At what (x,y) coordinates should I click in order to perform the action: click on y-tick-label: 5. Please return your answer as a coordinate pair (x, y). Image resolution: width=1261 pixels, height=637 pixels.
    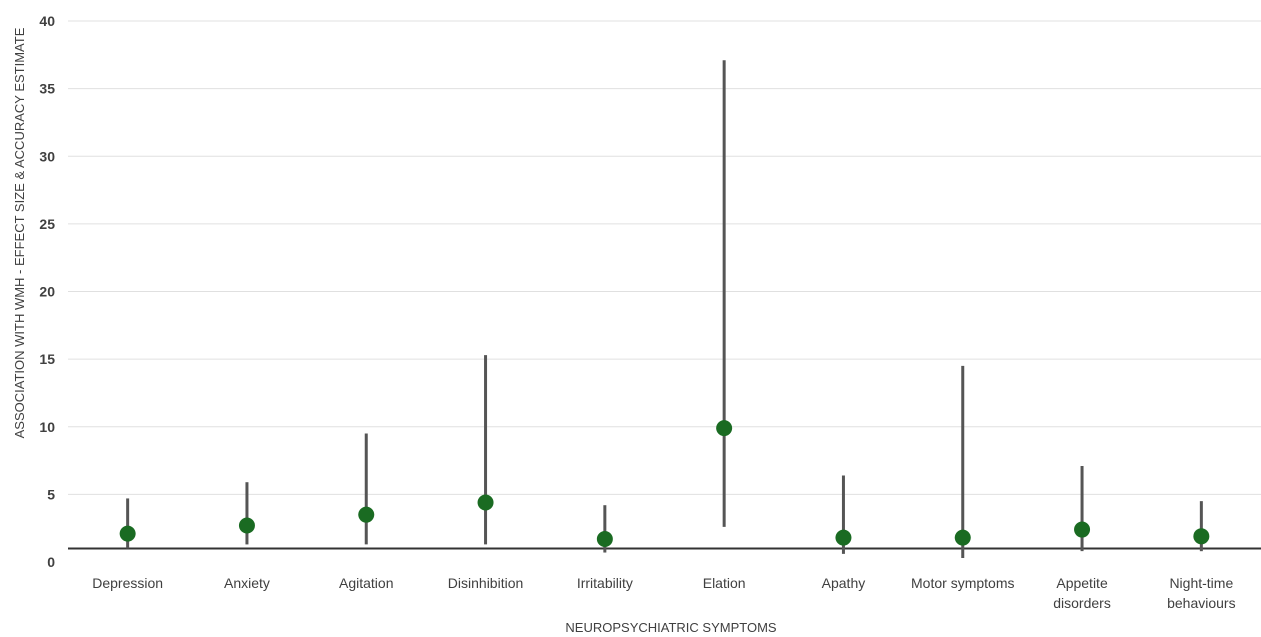
    Looking at the image, I should click on (51, 494).